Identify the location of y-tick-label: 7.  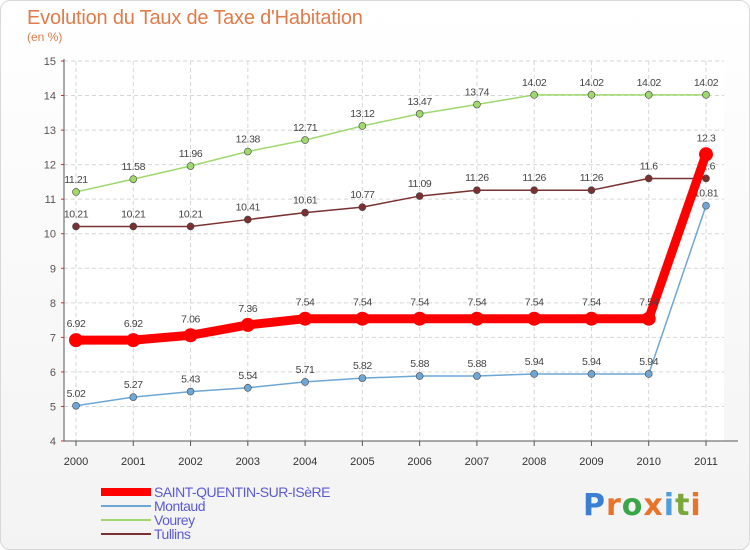
(53, 338).